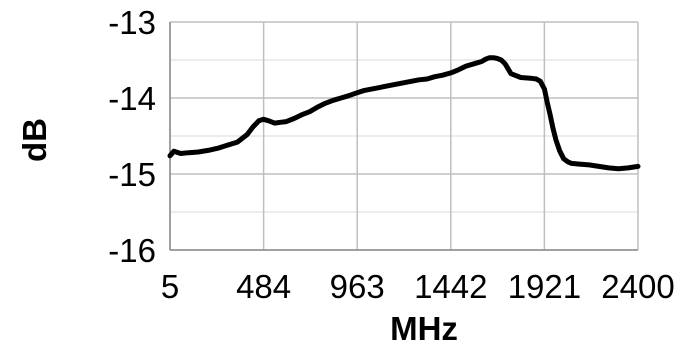 Image resolution: width=685 pixels, height=353 pixels. What do you see at coordinates (170, 286) in the screenshot?
I see `x-tick-label: 5` at bounding box center [170, 286].